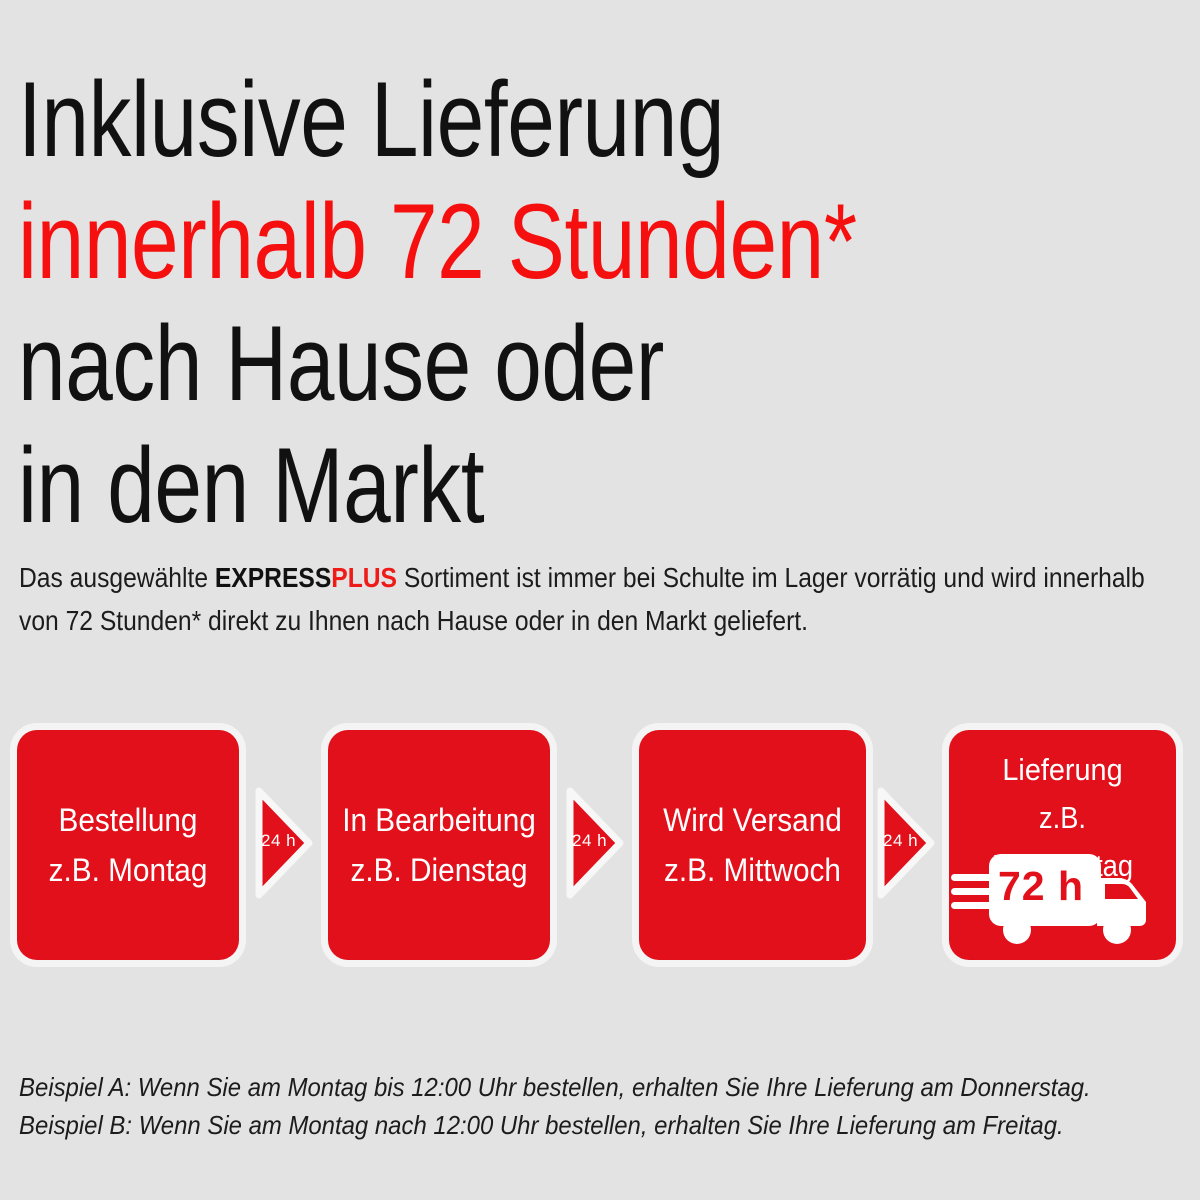 The height and width of the screenshot is (1200, 1200). I want to click on flow-step-1-subtitle: z.B. Montag, so click(128, 870).